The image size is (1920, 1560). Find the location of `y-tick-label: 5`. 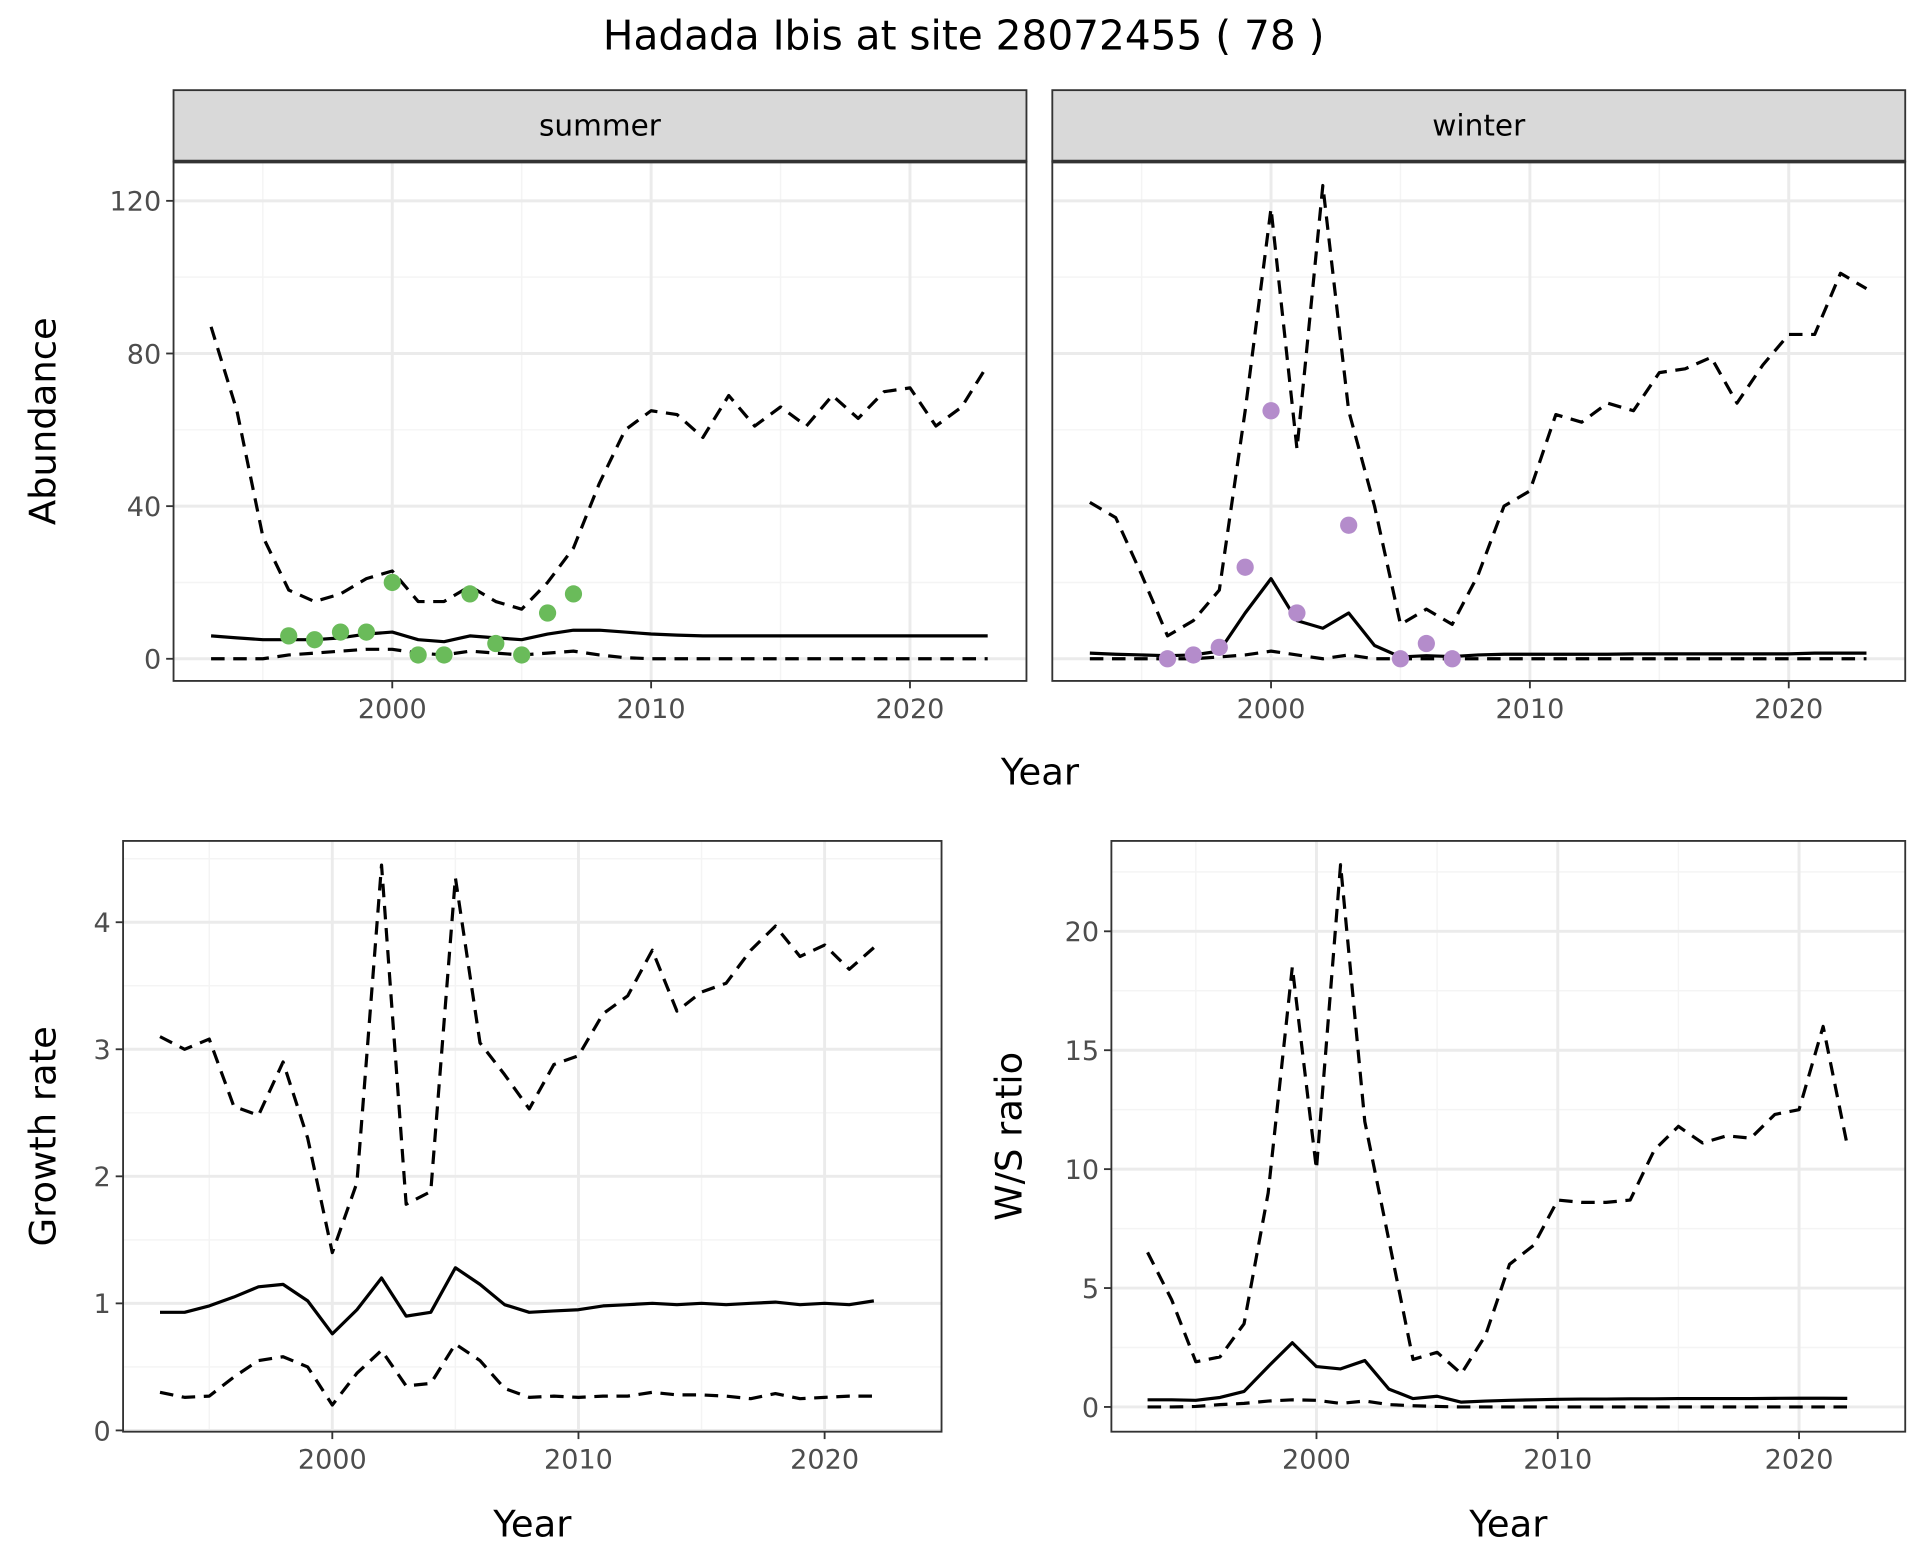

y-tick-label: 5 is located at coordinates (1090, 1289).